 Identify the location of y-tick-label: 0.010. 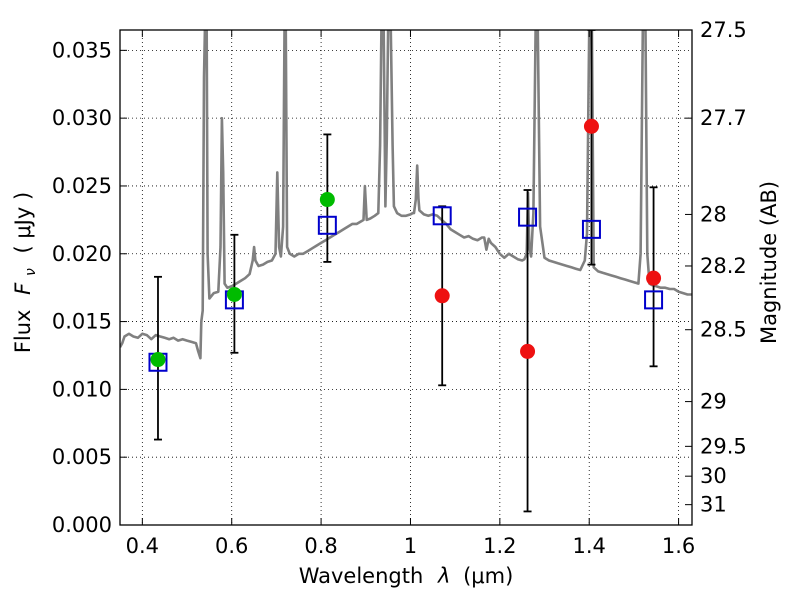
(82, 389).